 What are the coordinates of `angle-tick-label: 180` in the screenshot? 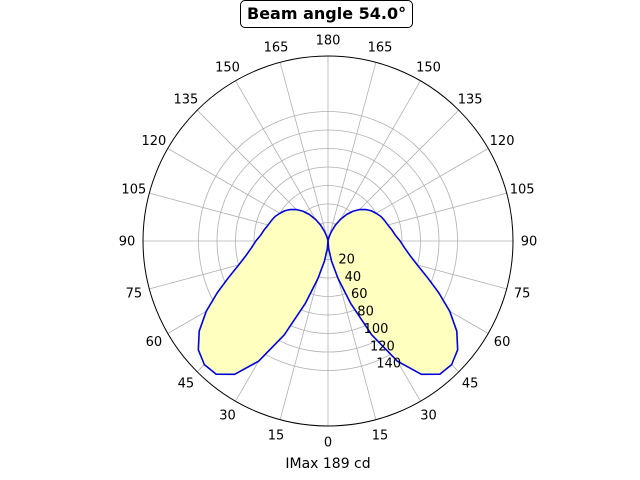 It's located at (328, 41).